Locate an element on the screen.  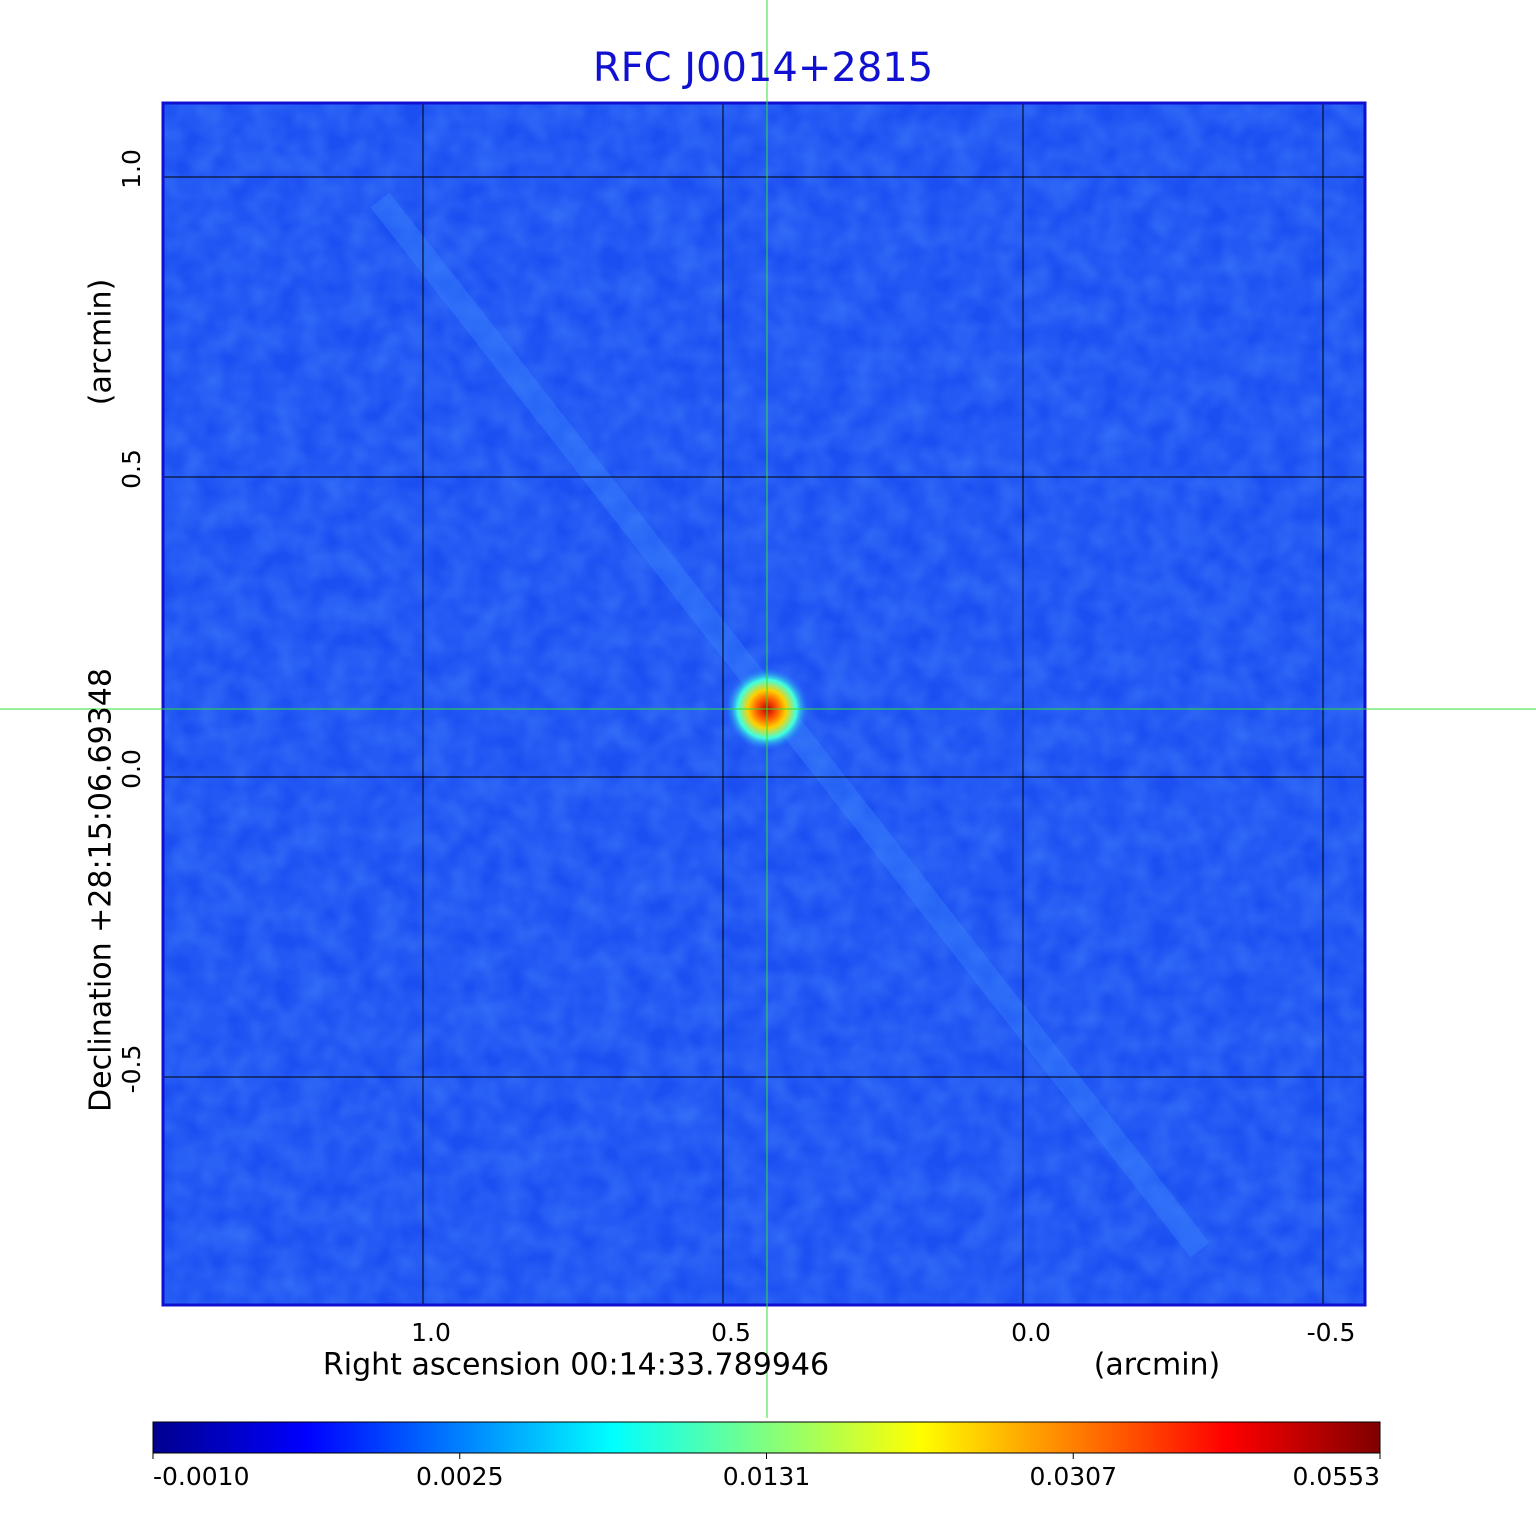
y-tick-label: -0.5 is located at coordinates (131, 1069).